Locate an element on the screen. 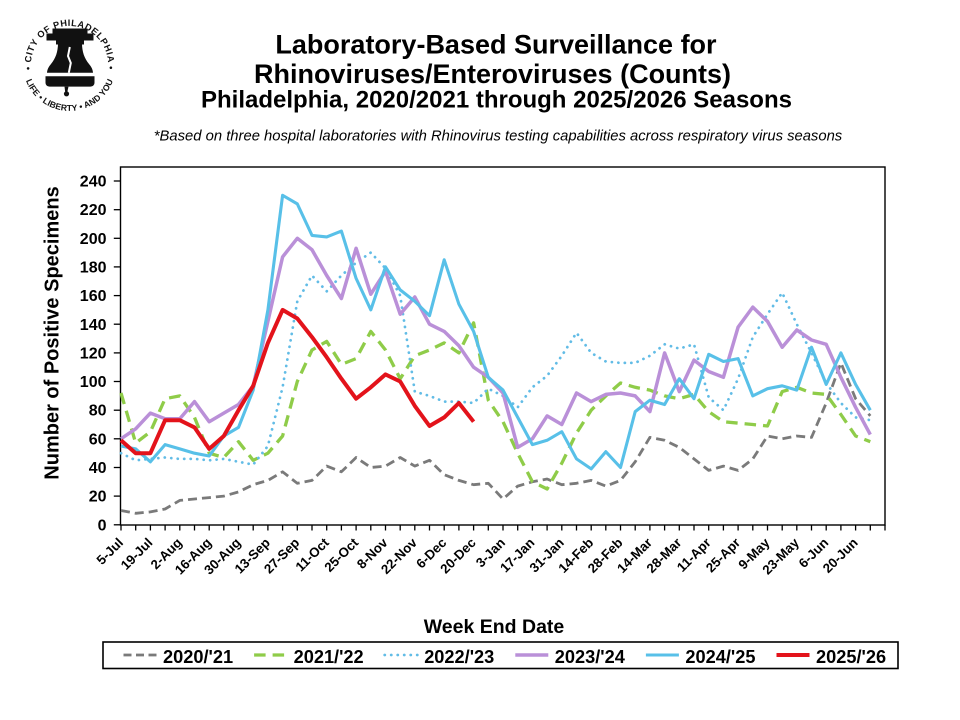 Image resolution: width=960 pixels, height=720 pixels. svg-text:Laboratory-Based Surveillance: Laboratory-Based Surveillance for is located at coordinates (496, 45).